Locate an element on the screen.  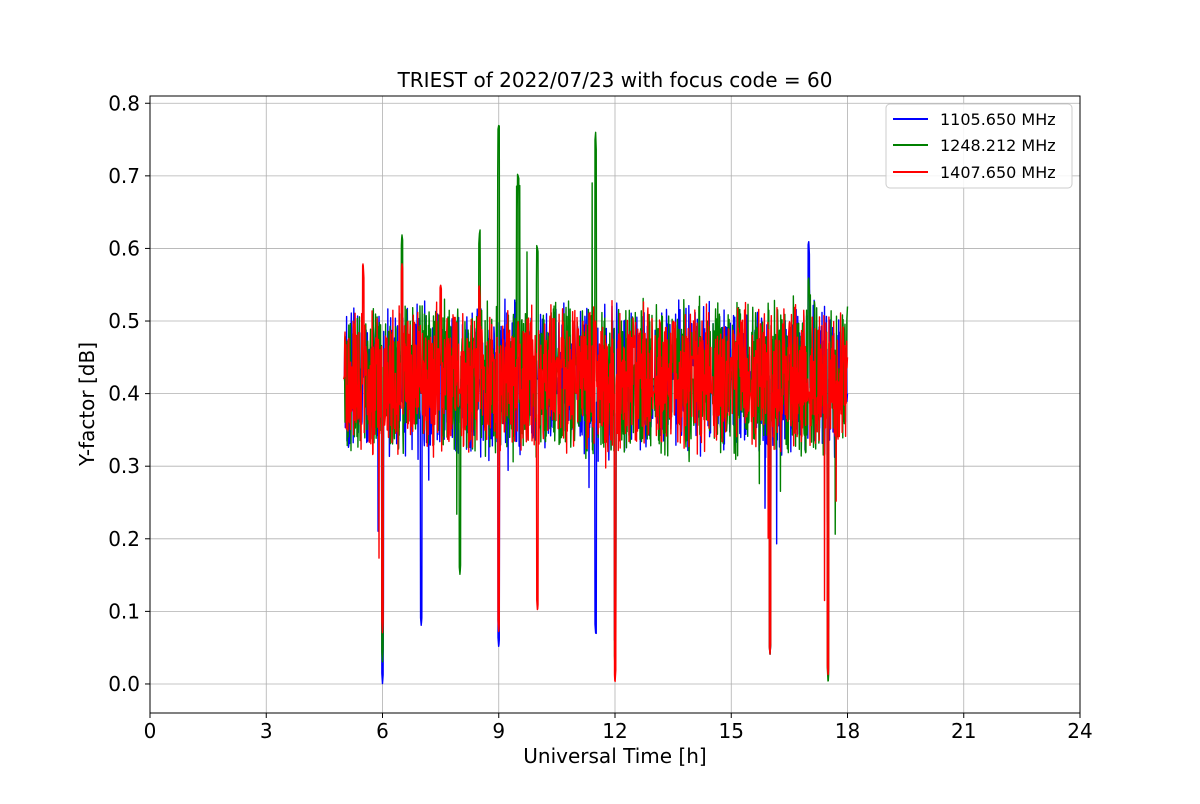
y-axis-label: Y-factor [dB] is located at coordinates (87, 404).